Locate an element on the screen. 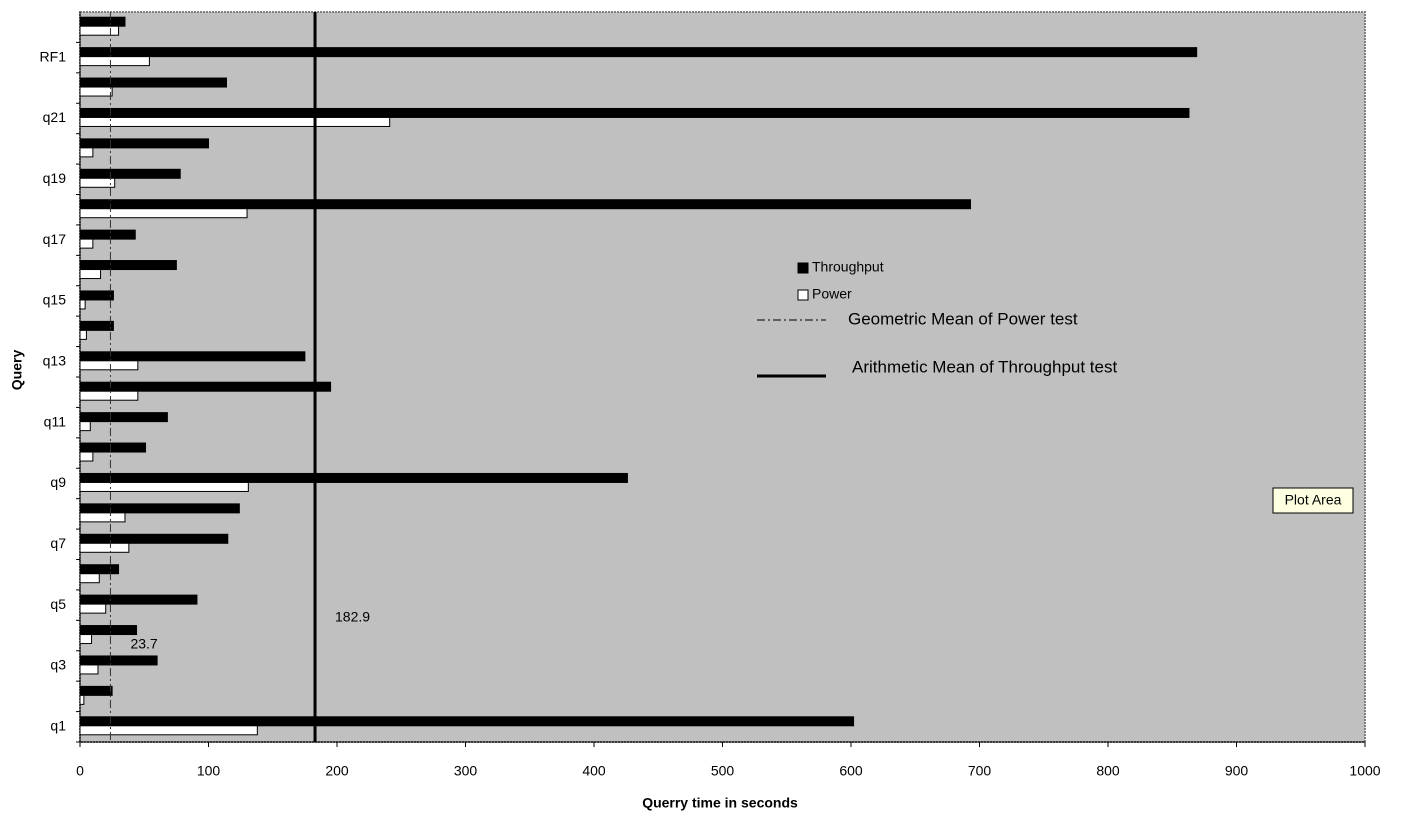 This screenshot has height=816, width=1401. x-tick-label: 100 is located at coordinates (209, 771).